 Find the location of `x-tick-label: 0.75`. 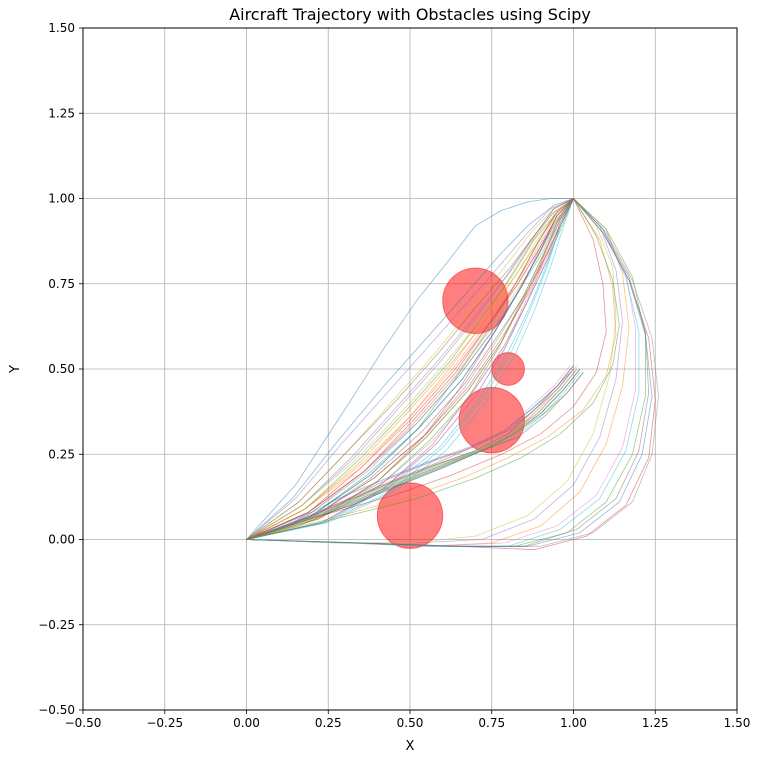

x-tick-label: 0.75 is located at coordinates (491, 723).